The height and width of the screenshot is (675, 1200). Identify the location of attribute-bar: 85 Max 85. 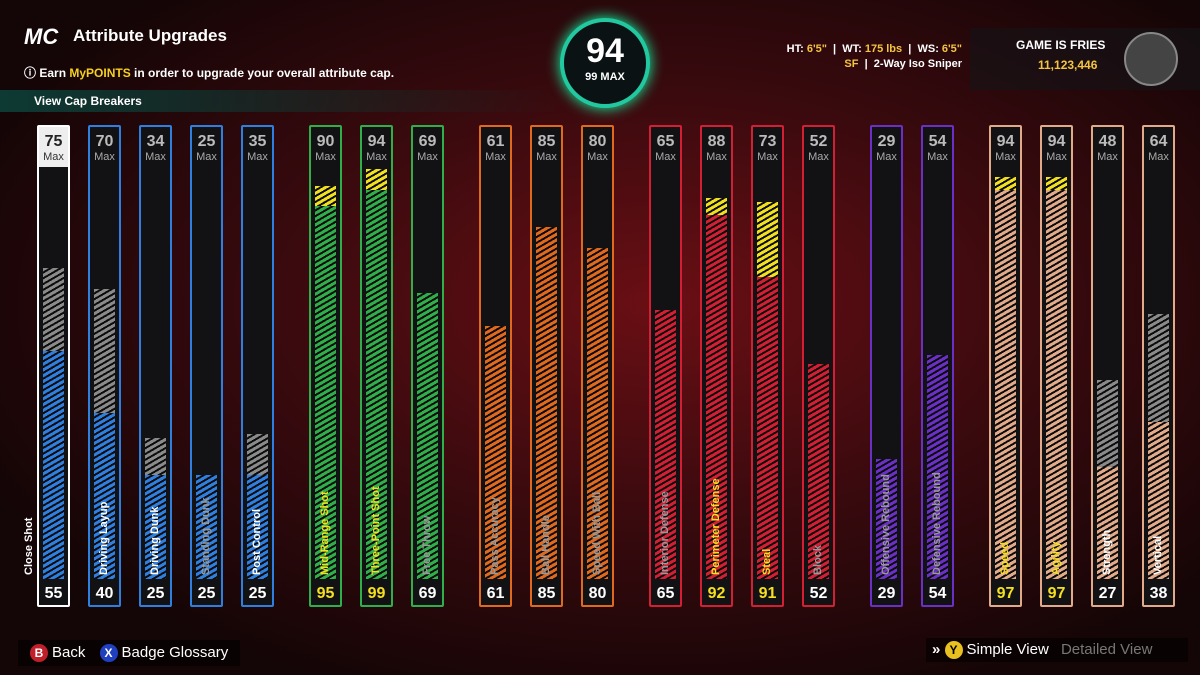
(546, 366).